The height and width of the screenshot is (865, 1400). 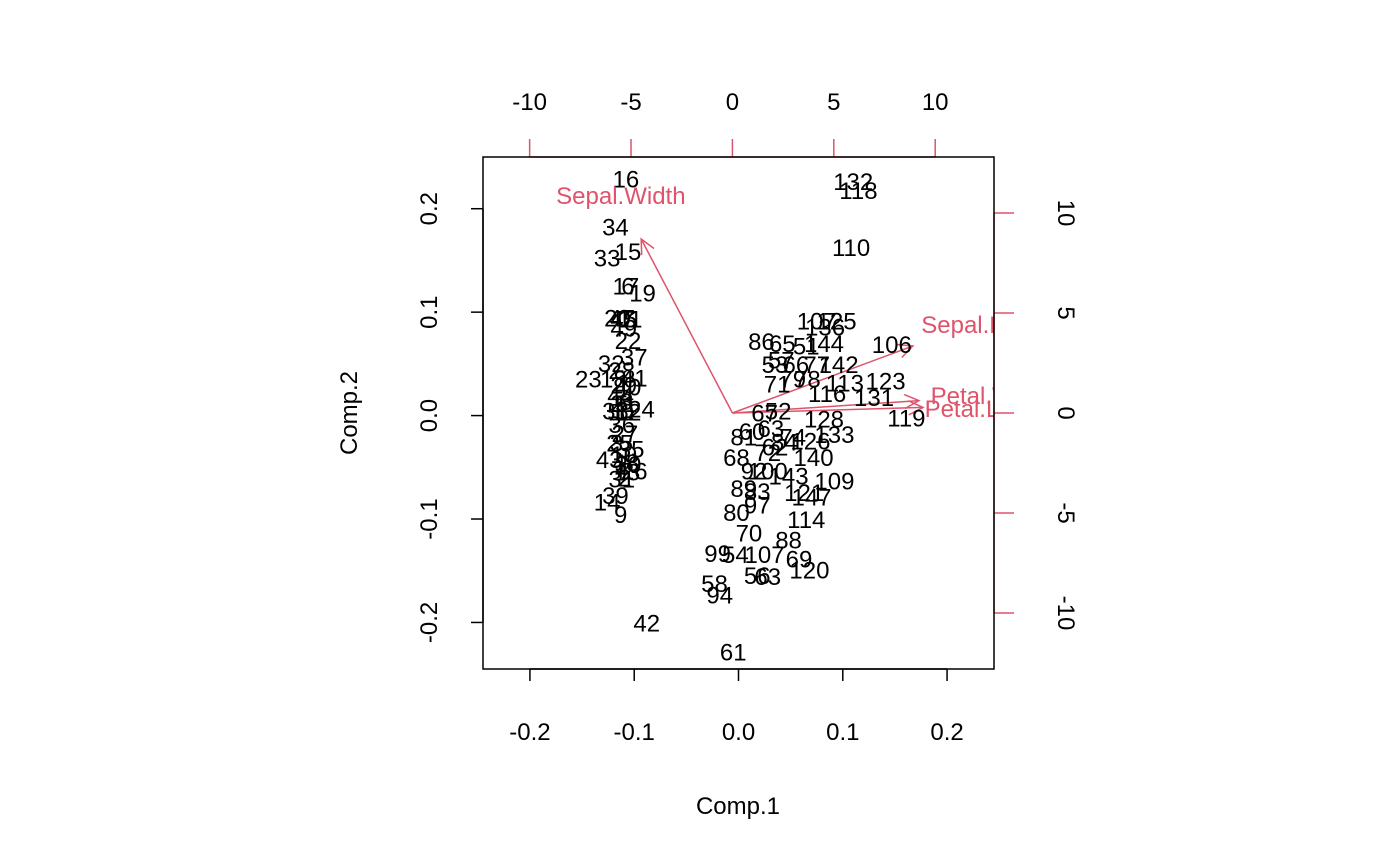 I want to click on observation-label: 2, so click(x=624, y=479).